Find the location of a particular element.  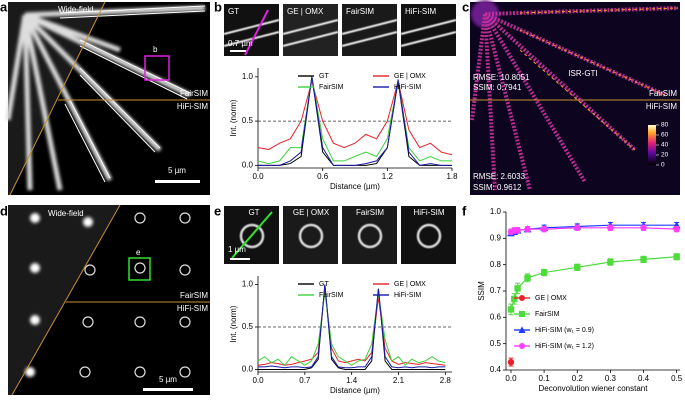

y-tick-label: 0.9 is located at coordinates (496, 237).